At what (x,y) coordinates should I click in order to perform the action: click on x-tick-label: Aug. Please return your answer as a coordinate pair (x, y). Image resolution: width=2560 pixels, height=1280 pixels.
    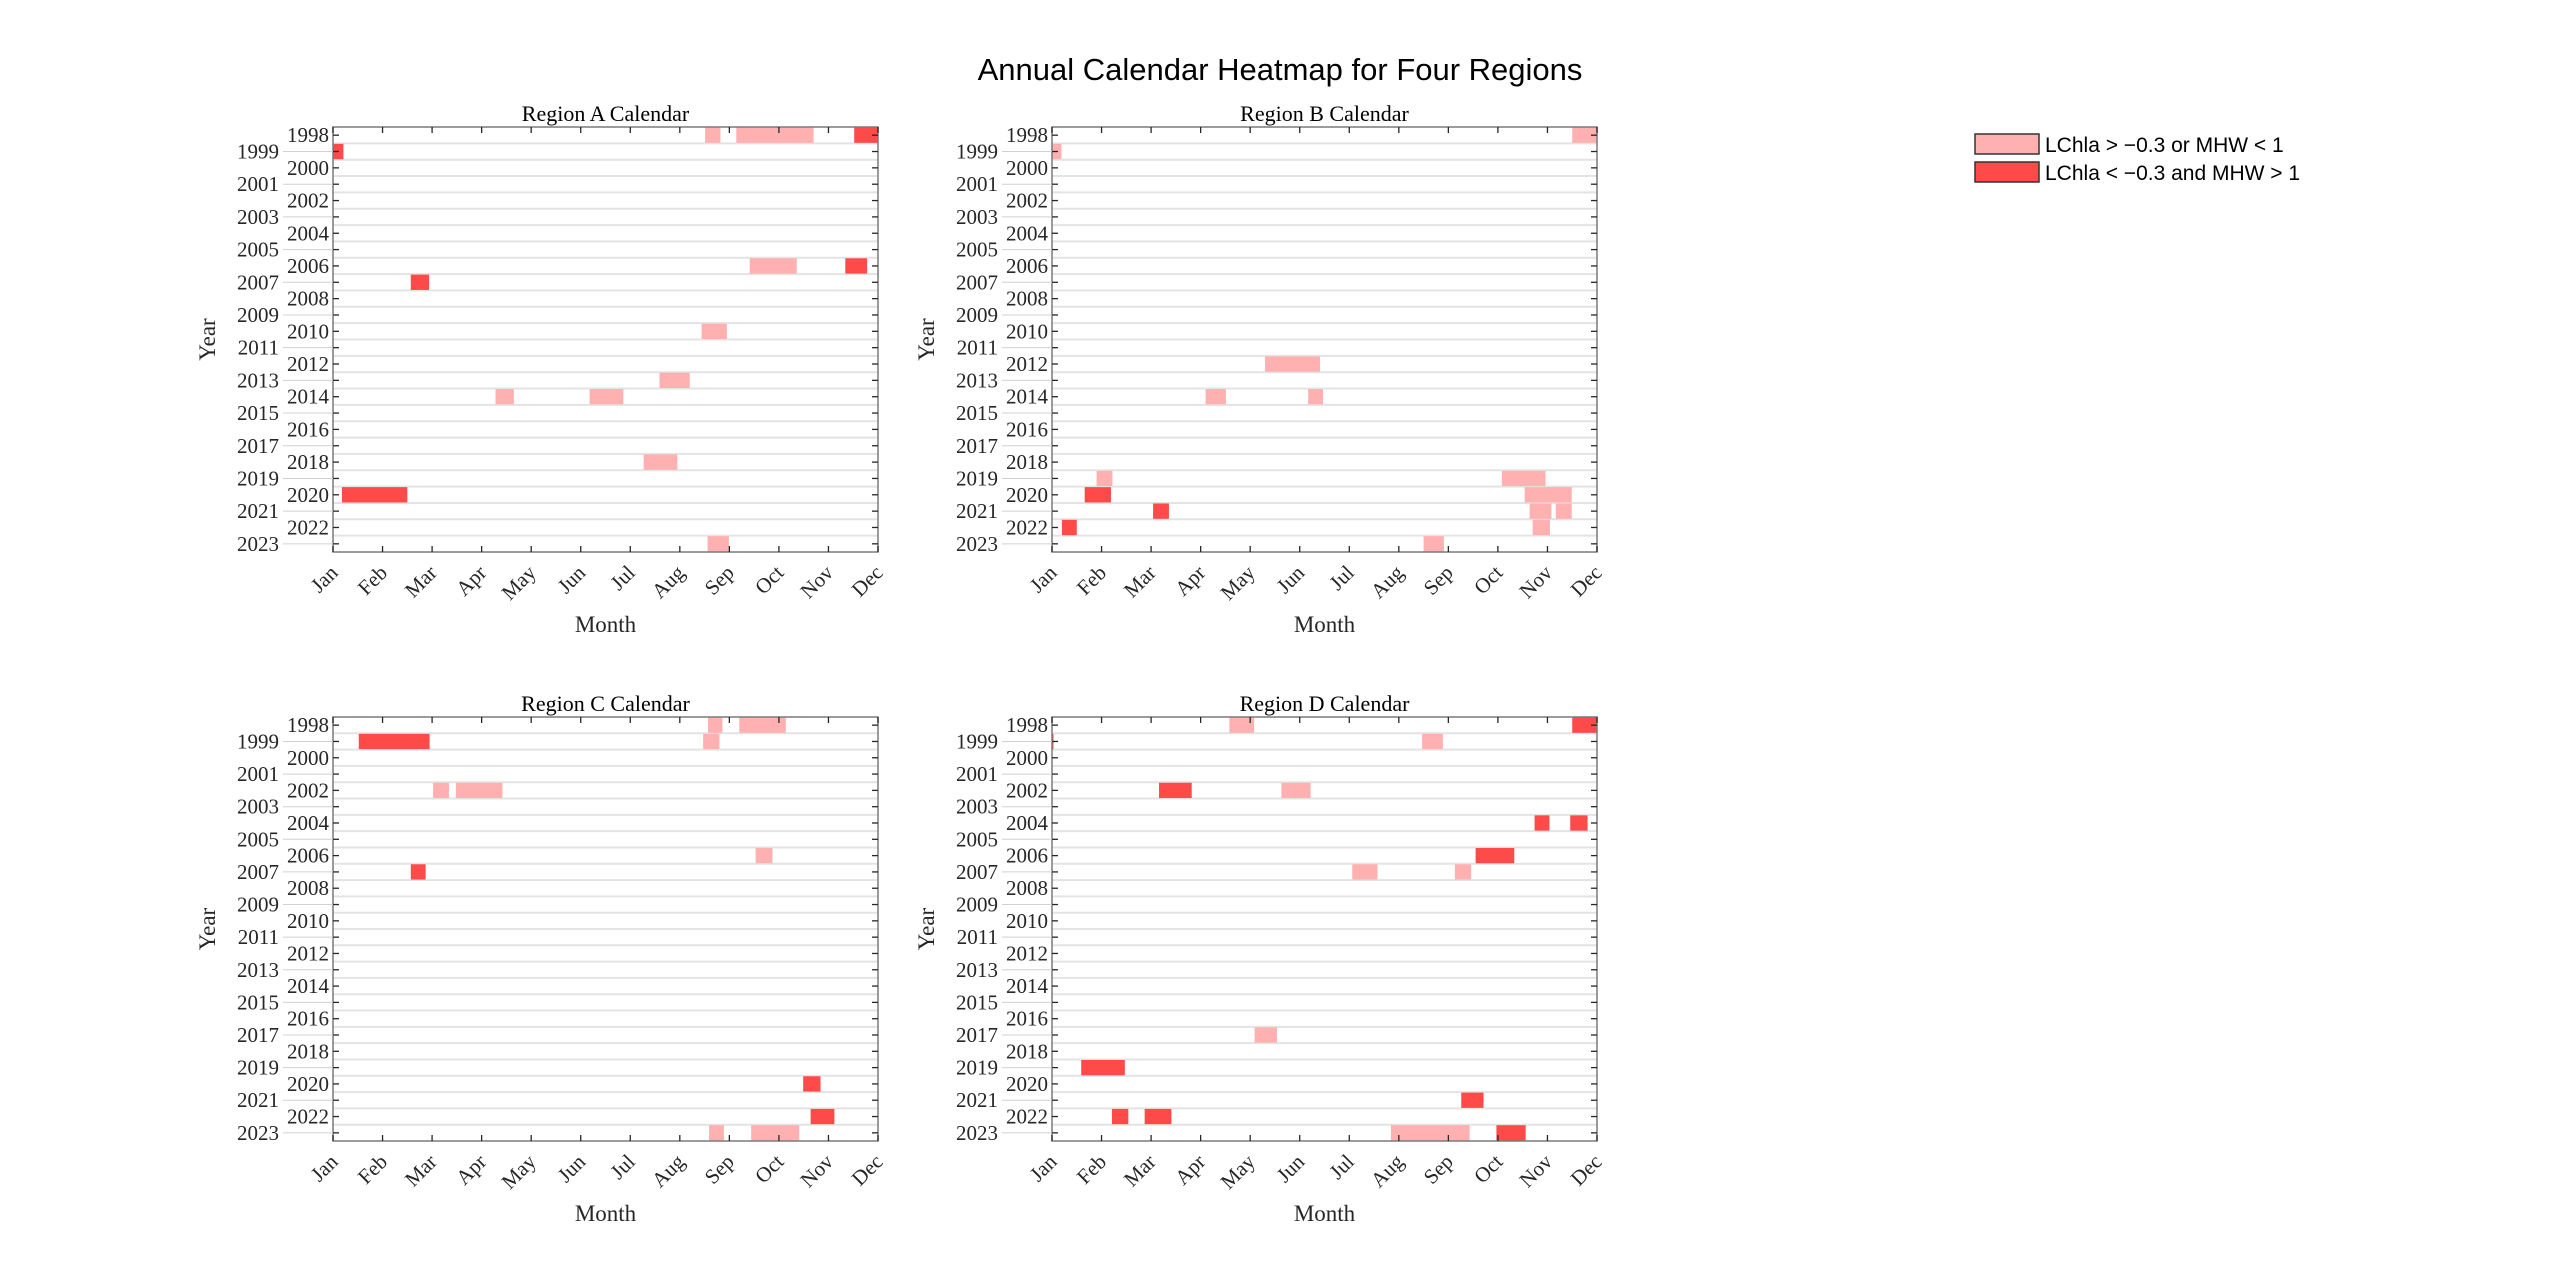
    Looking at the image, I should click on (1387, 581).